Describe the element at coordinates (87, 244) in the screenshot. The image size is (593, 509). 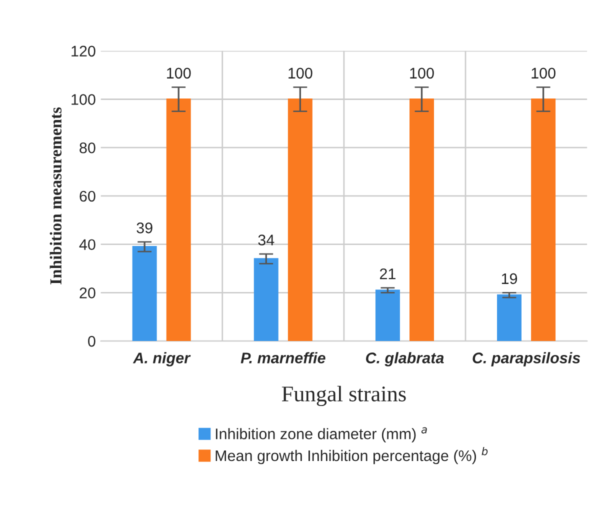
I see `y-tick-label: 40` at that location.